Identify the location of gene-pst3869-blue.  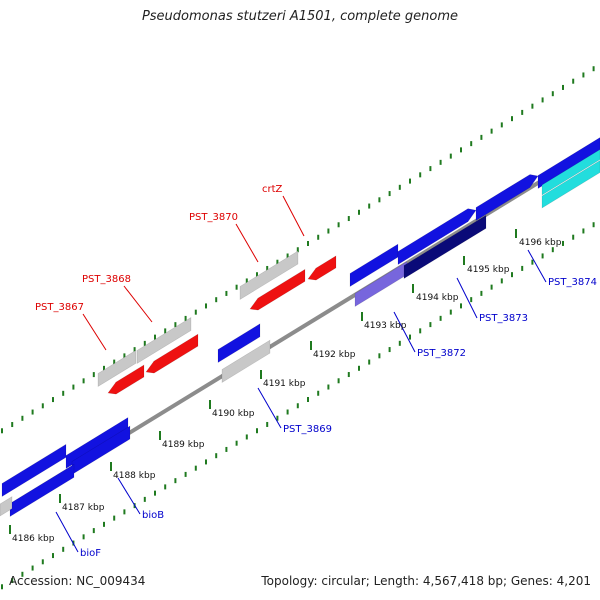
(239, 343).